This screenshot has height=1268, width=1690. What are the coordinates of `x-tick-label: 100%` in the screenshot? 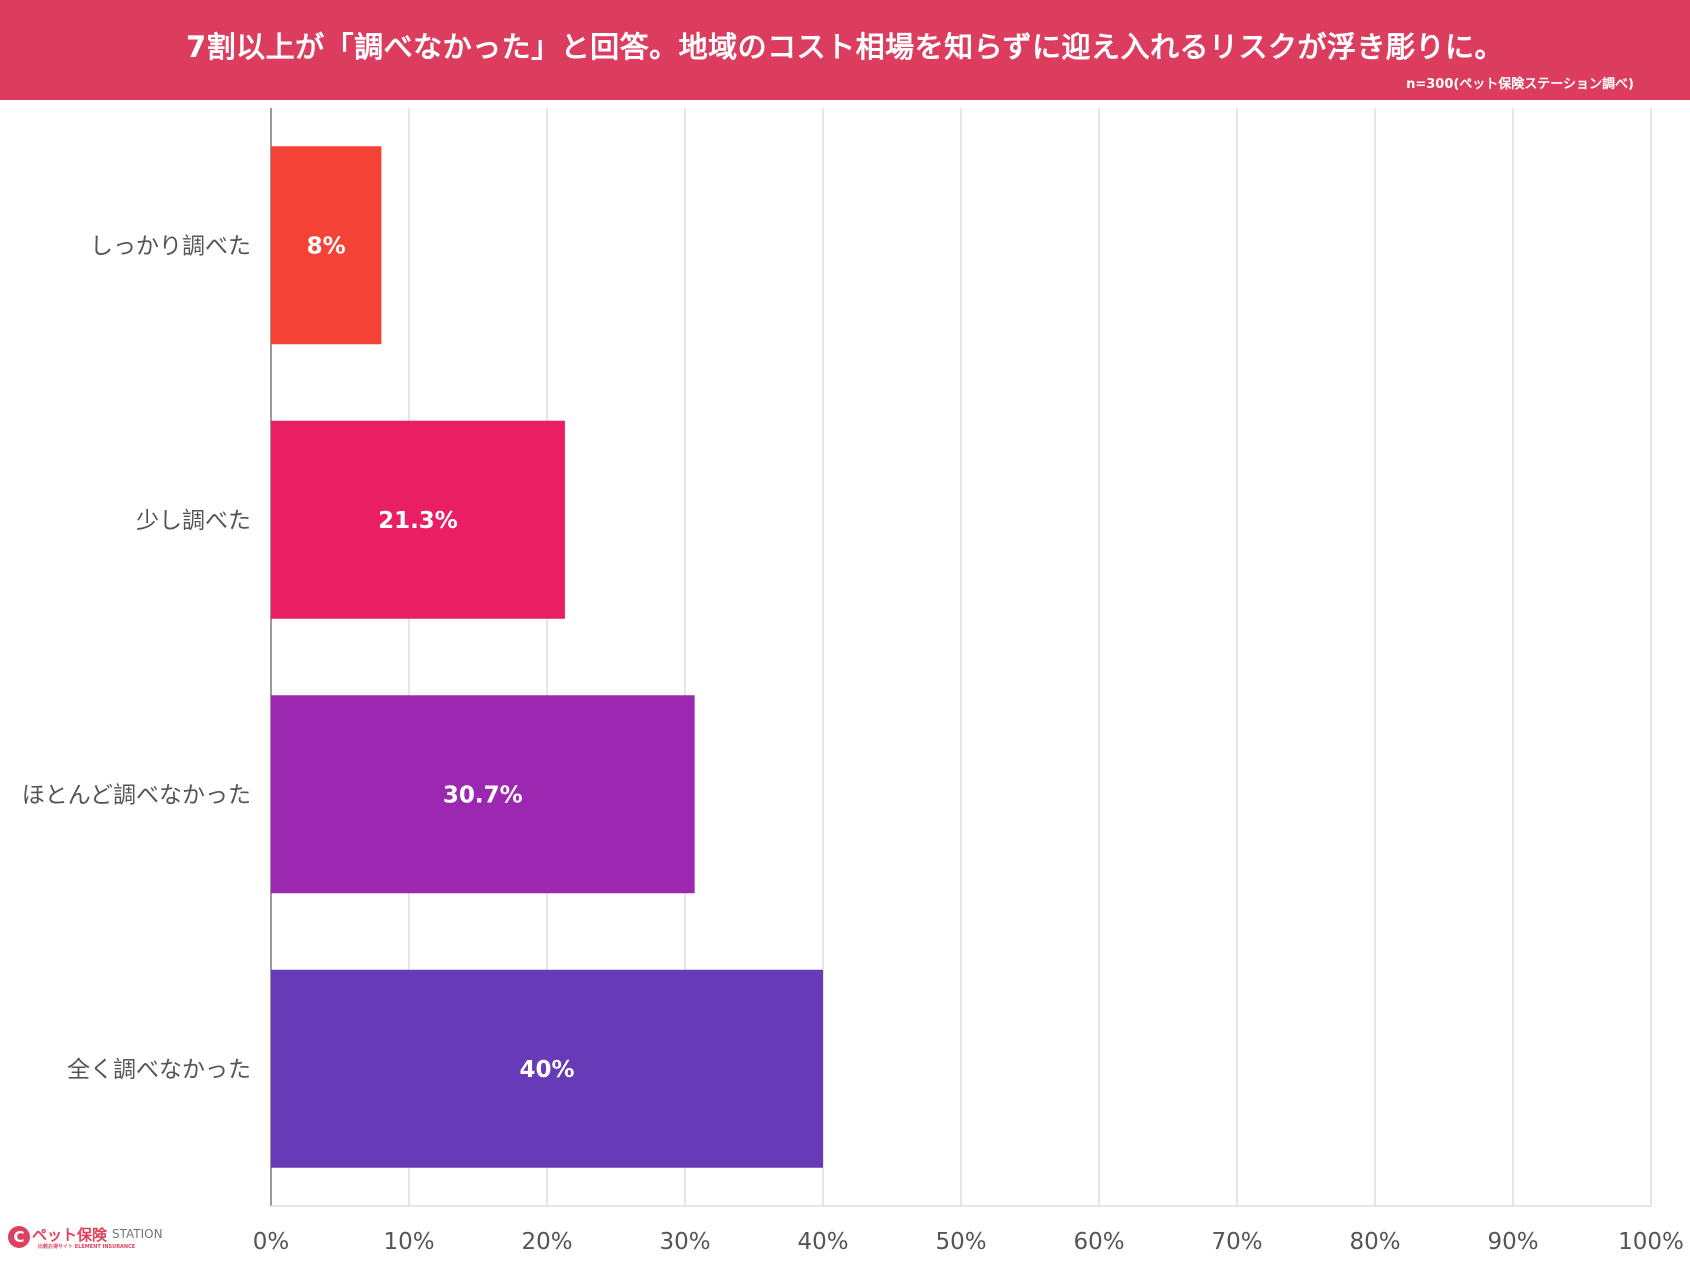 It's located at (1651, 1242).